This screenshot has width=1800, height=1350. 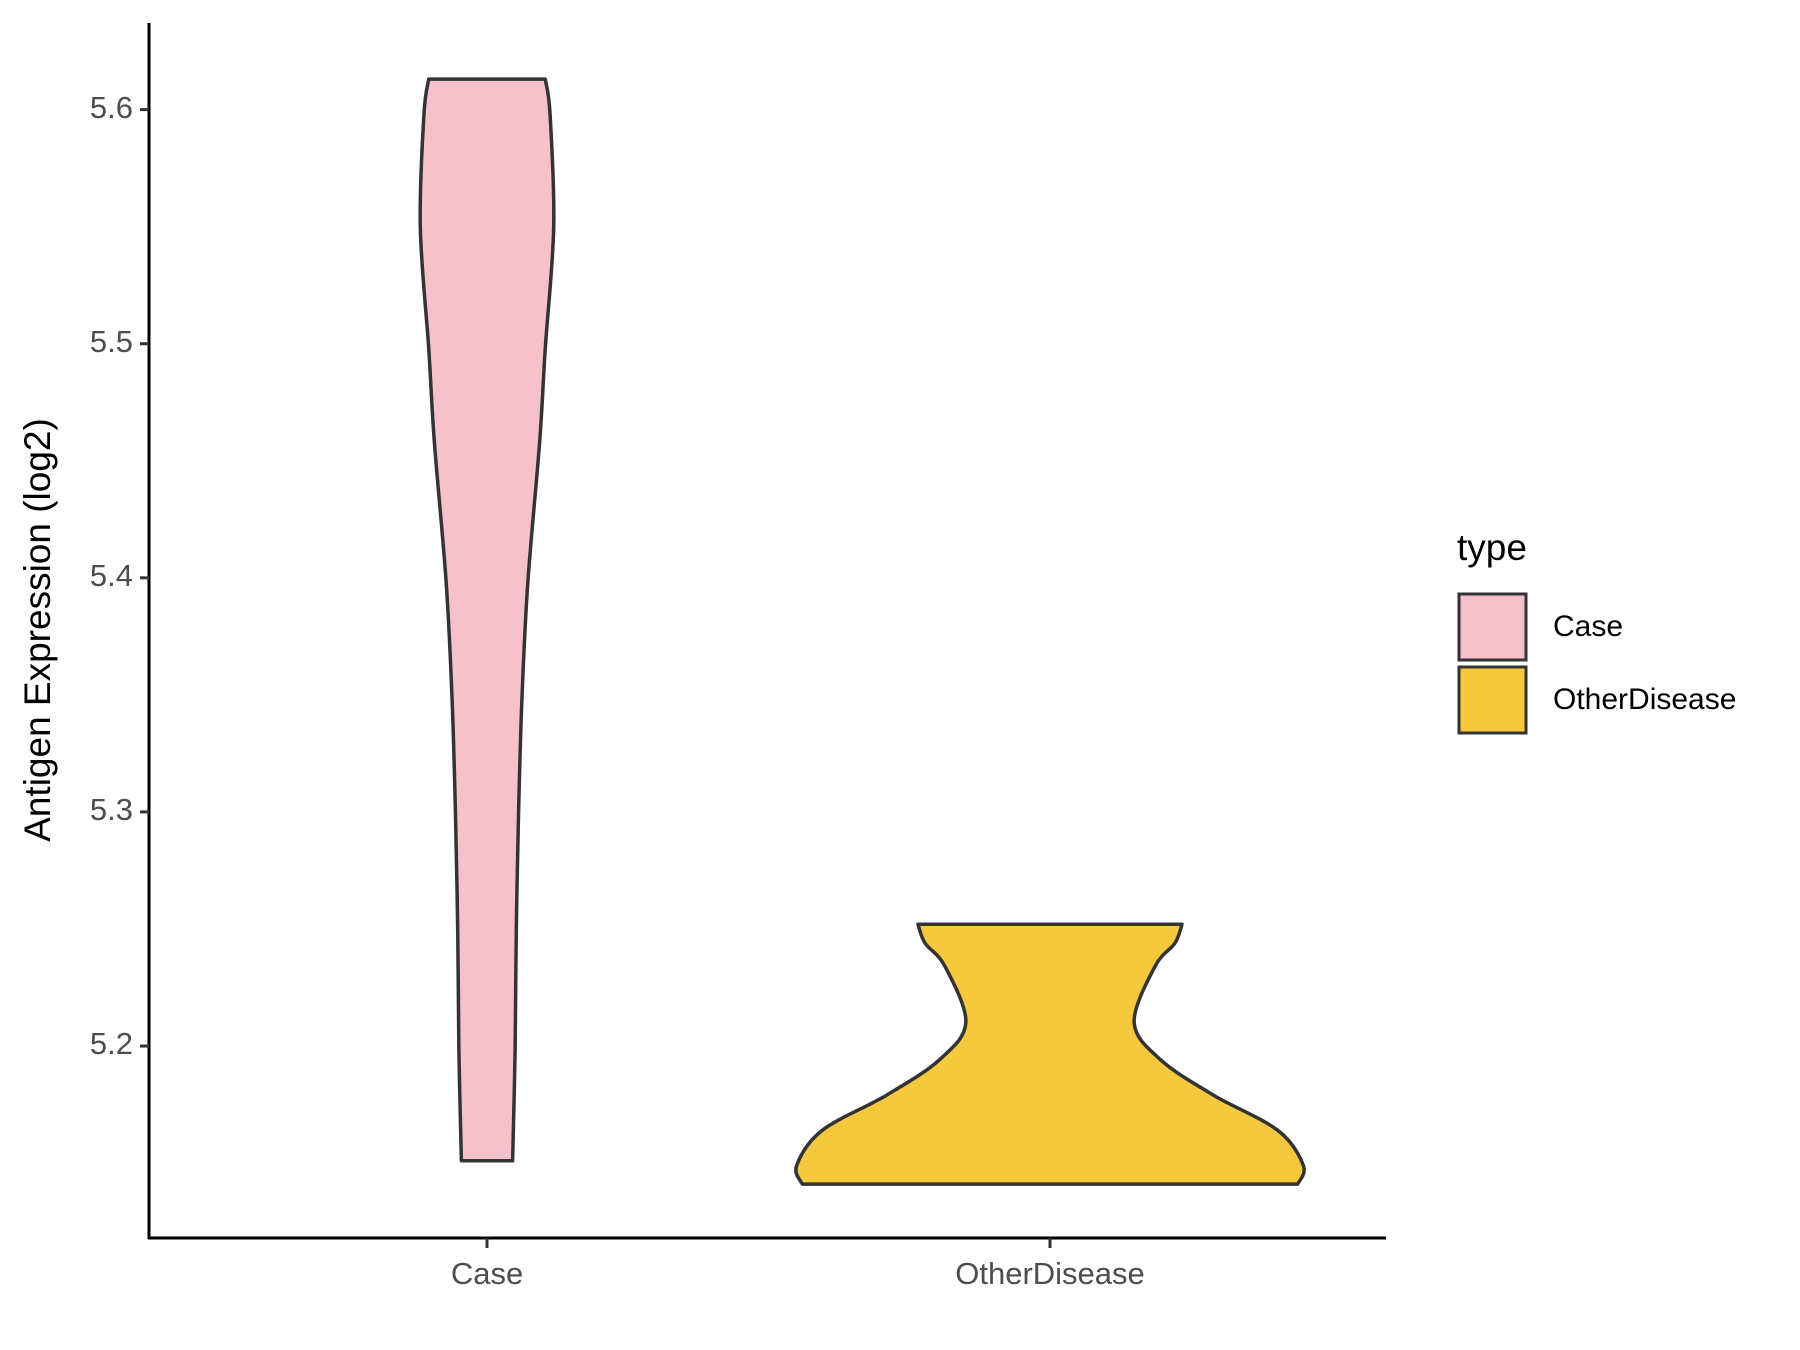 What do you see at coordinates (111, 1043) in the screenshot?
I see `y-tick-label: 5.2` at bounding box center [111, 1043].